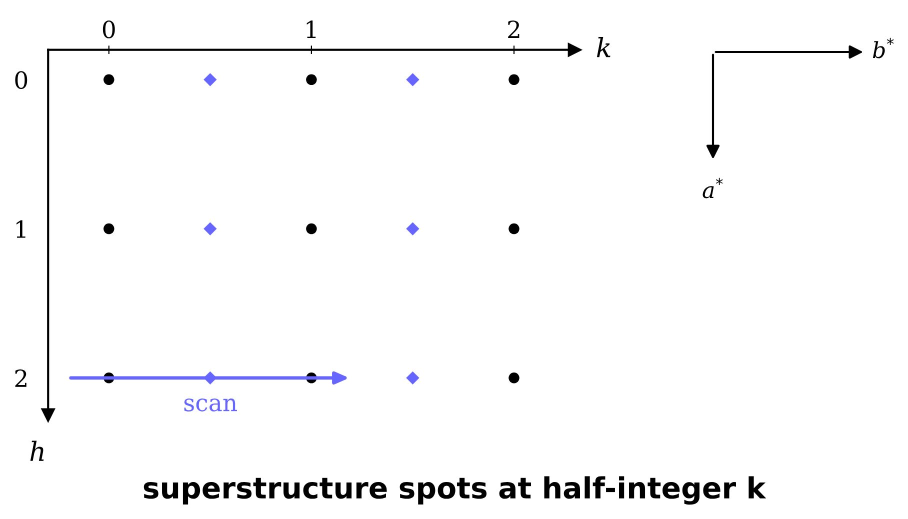 The height and width of the screenshot is (519, 908). Describe the element at coordinates (883, 48) in the screenshot. I see `text: b$^{*}$` at that location.